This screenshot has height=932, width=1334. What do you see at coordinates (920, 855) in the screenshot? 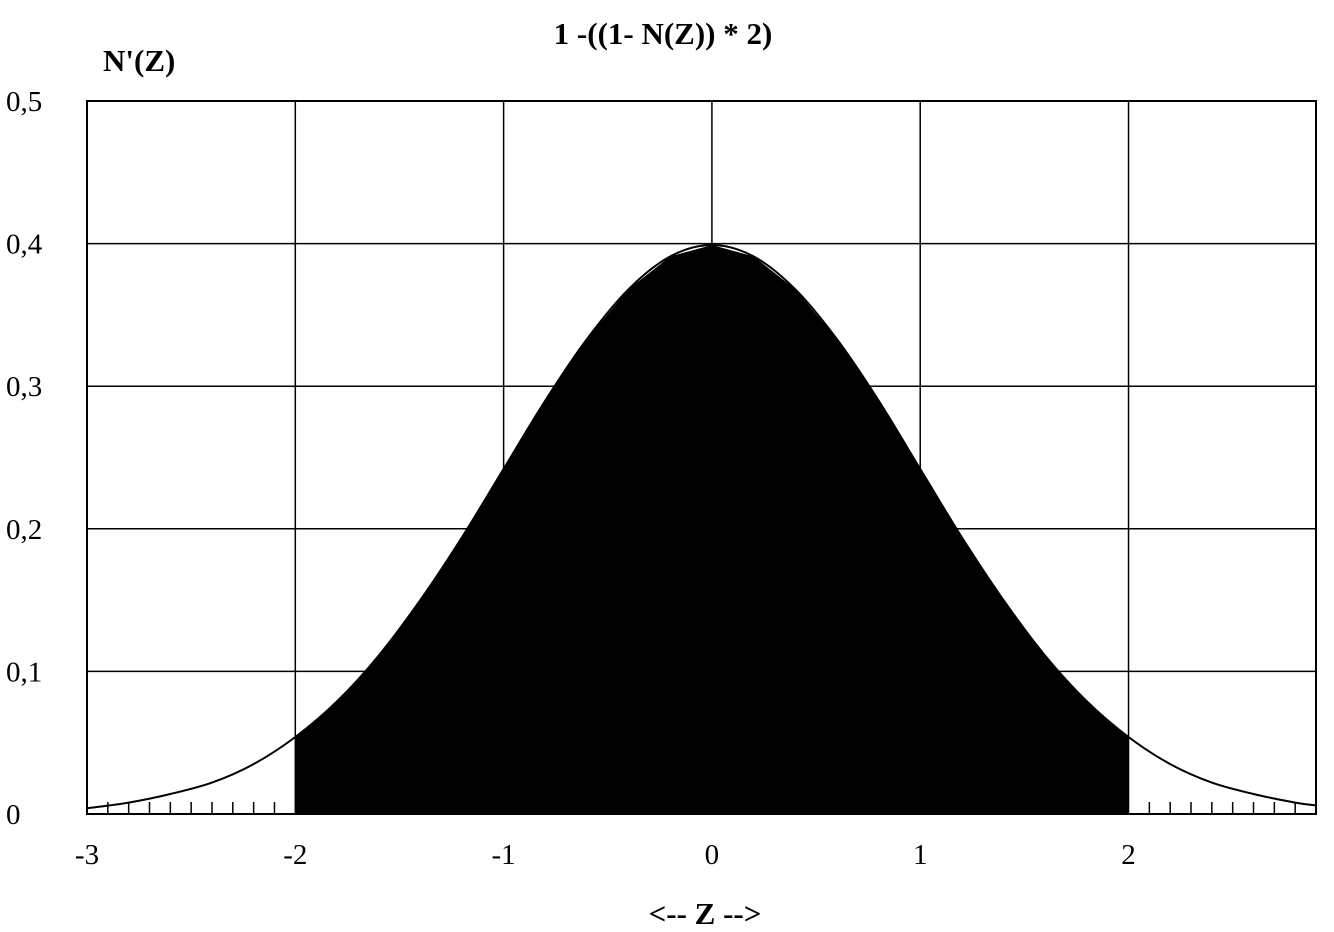
I see `x-tick-label: 1` at bounding box center [920, 855].